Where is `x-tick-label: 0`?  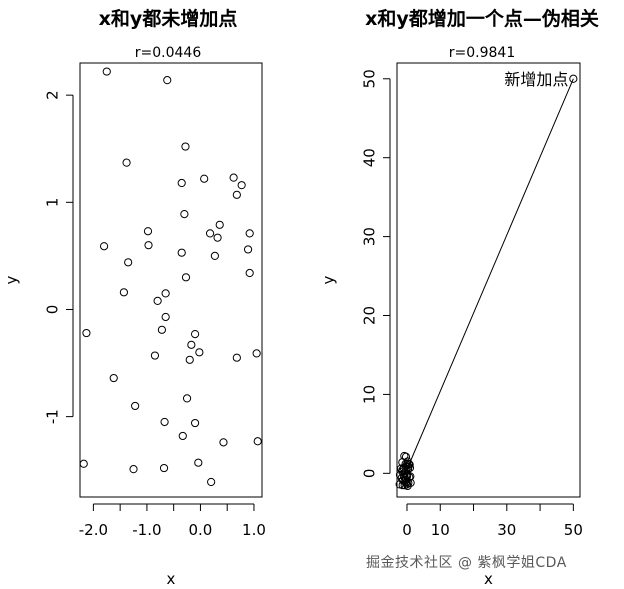 x-tick-label: 0 is located at coordinates (407, 530).